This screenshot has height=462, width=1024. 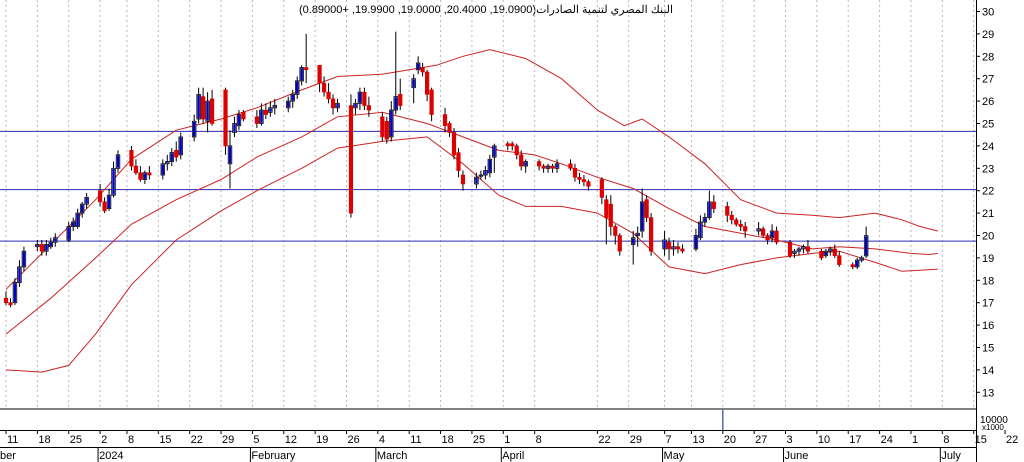 I want to click on volume-tick-label: 10000, so click(x=994, y=420).